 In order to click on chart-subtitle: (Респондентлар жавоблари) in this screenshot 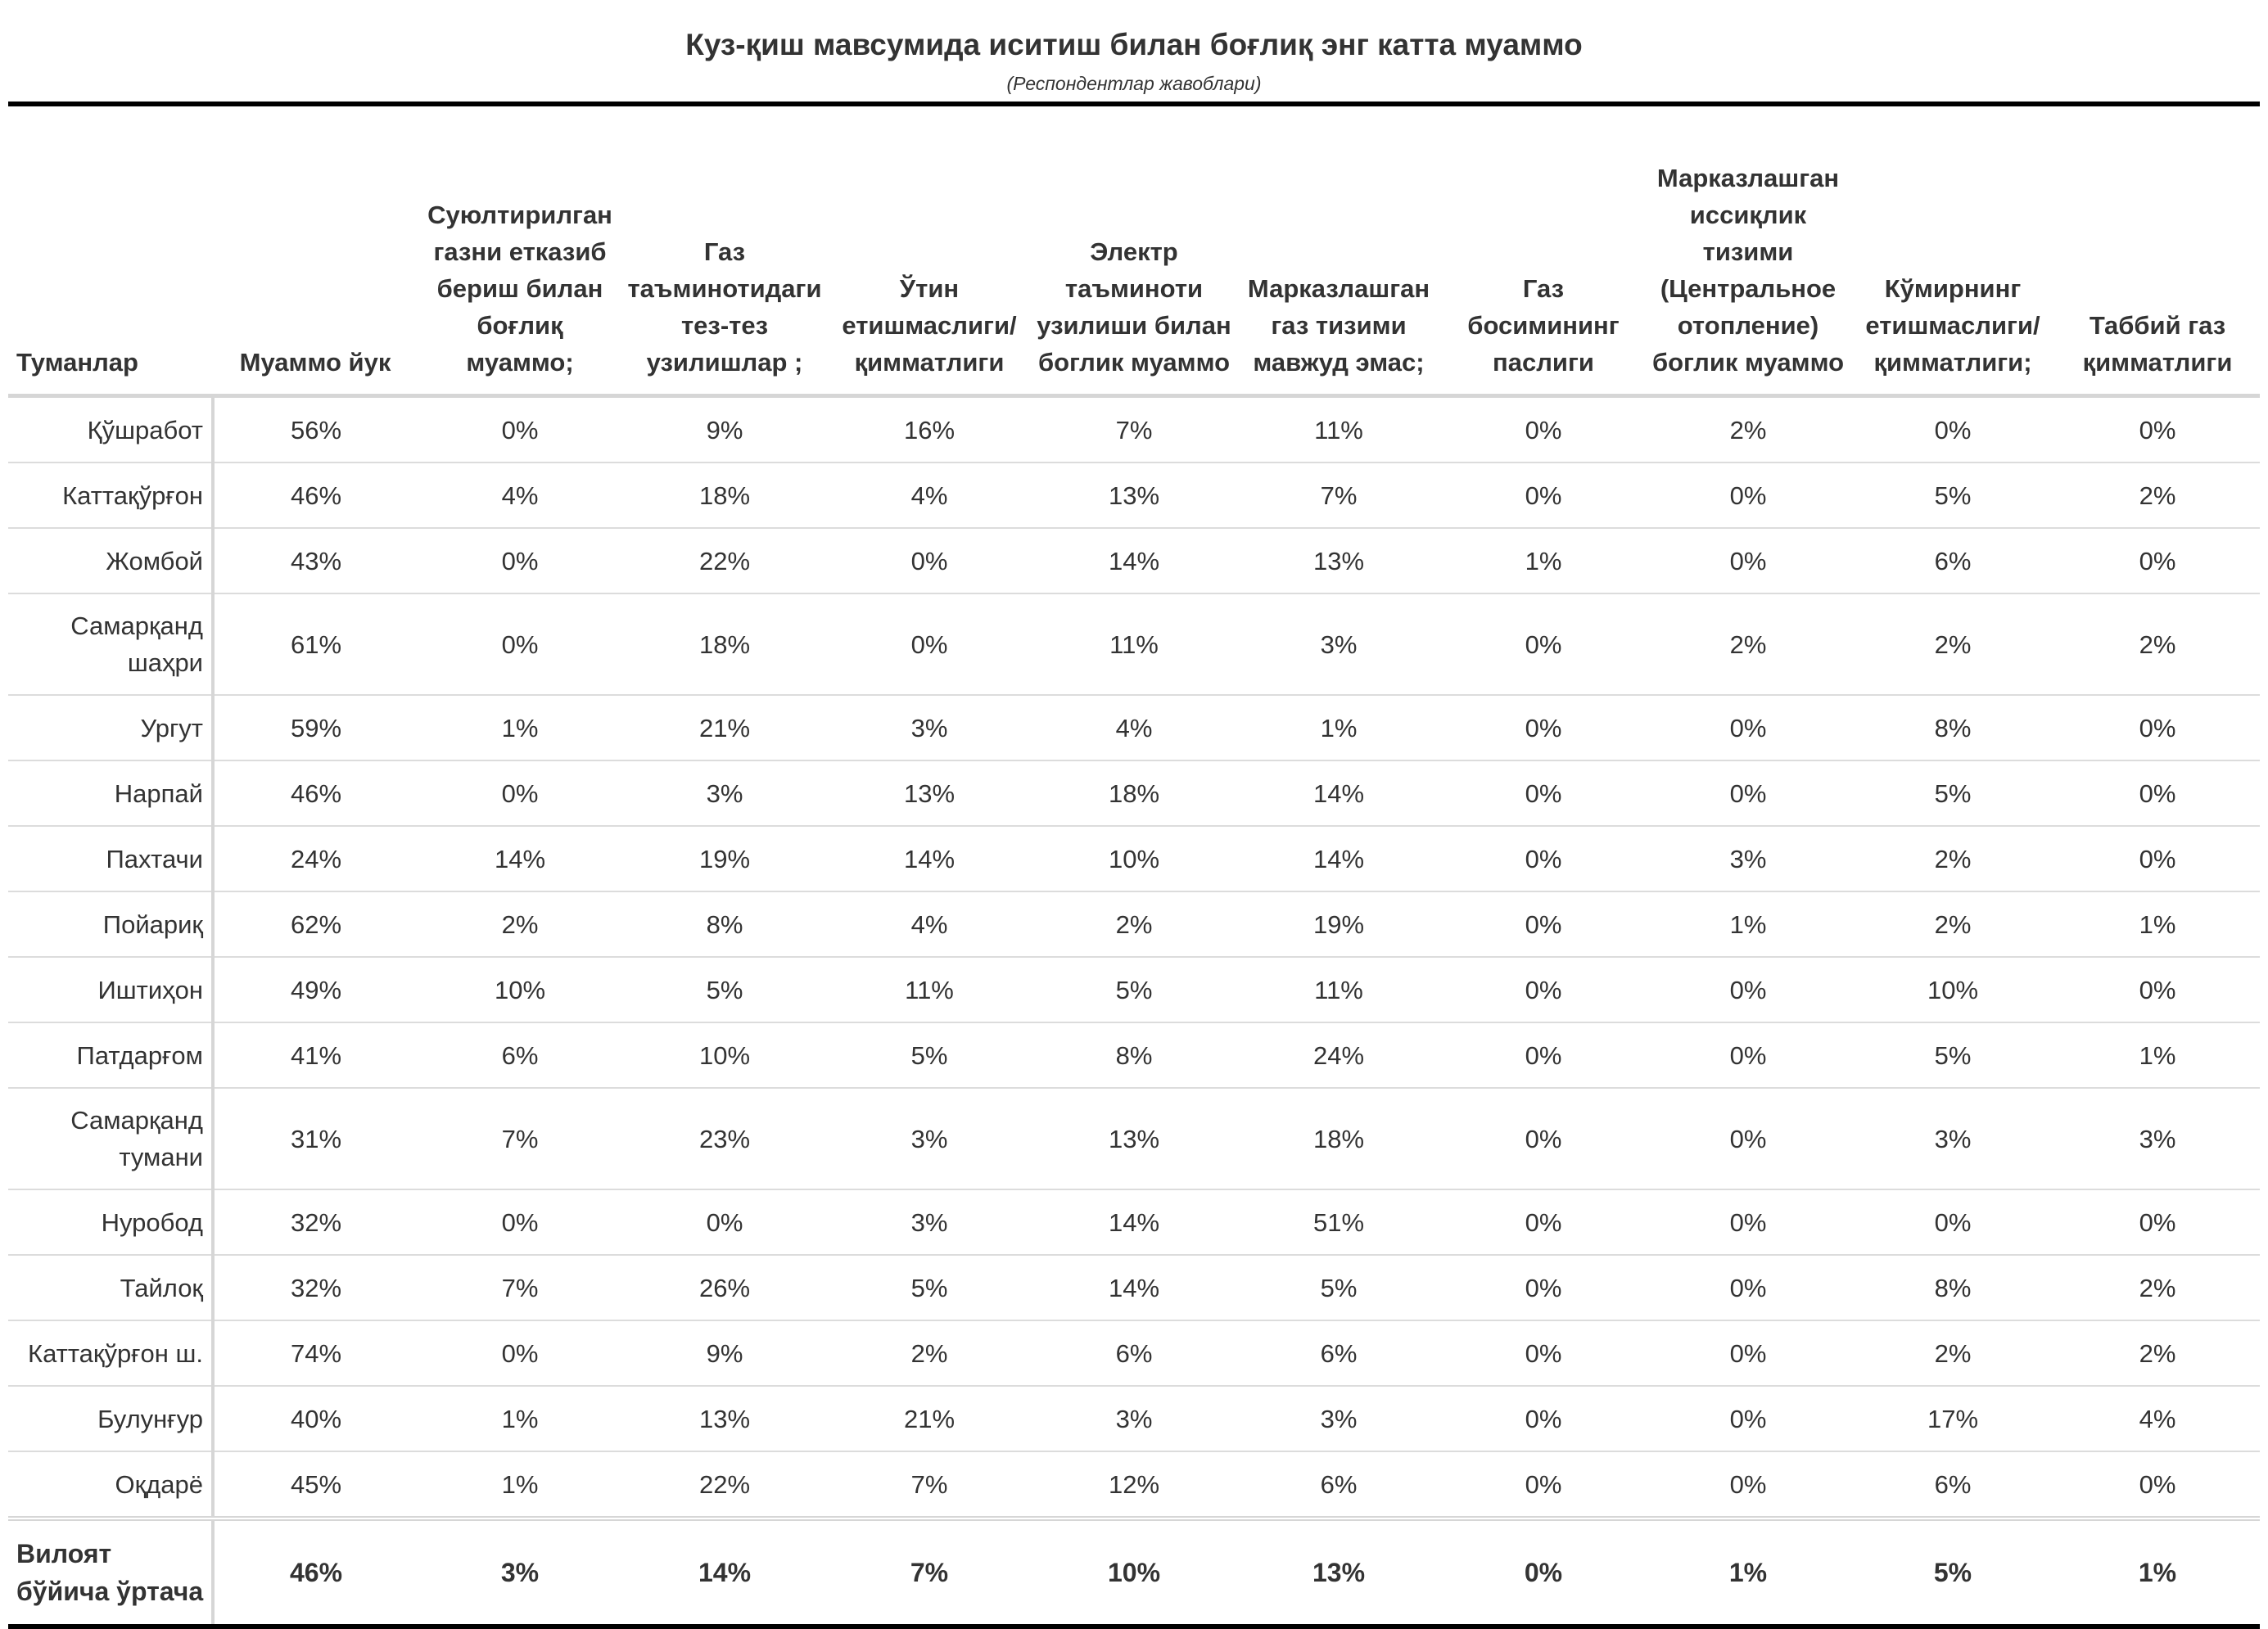, I will do `click(1134, 83)`.